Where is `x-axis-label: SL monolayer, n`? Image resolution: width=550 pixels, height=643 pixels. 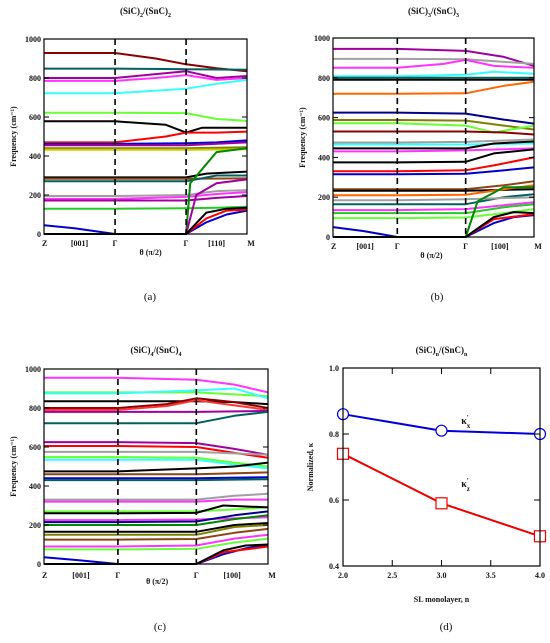
x-axis-label: SL monolayer, n is located at coordinates (442, 599).